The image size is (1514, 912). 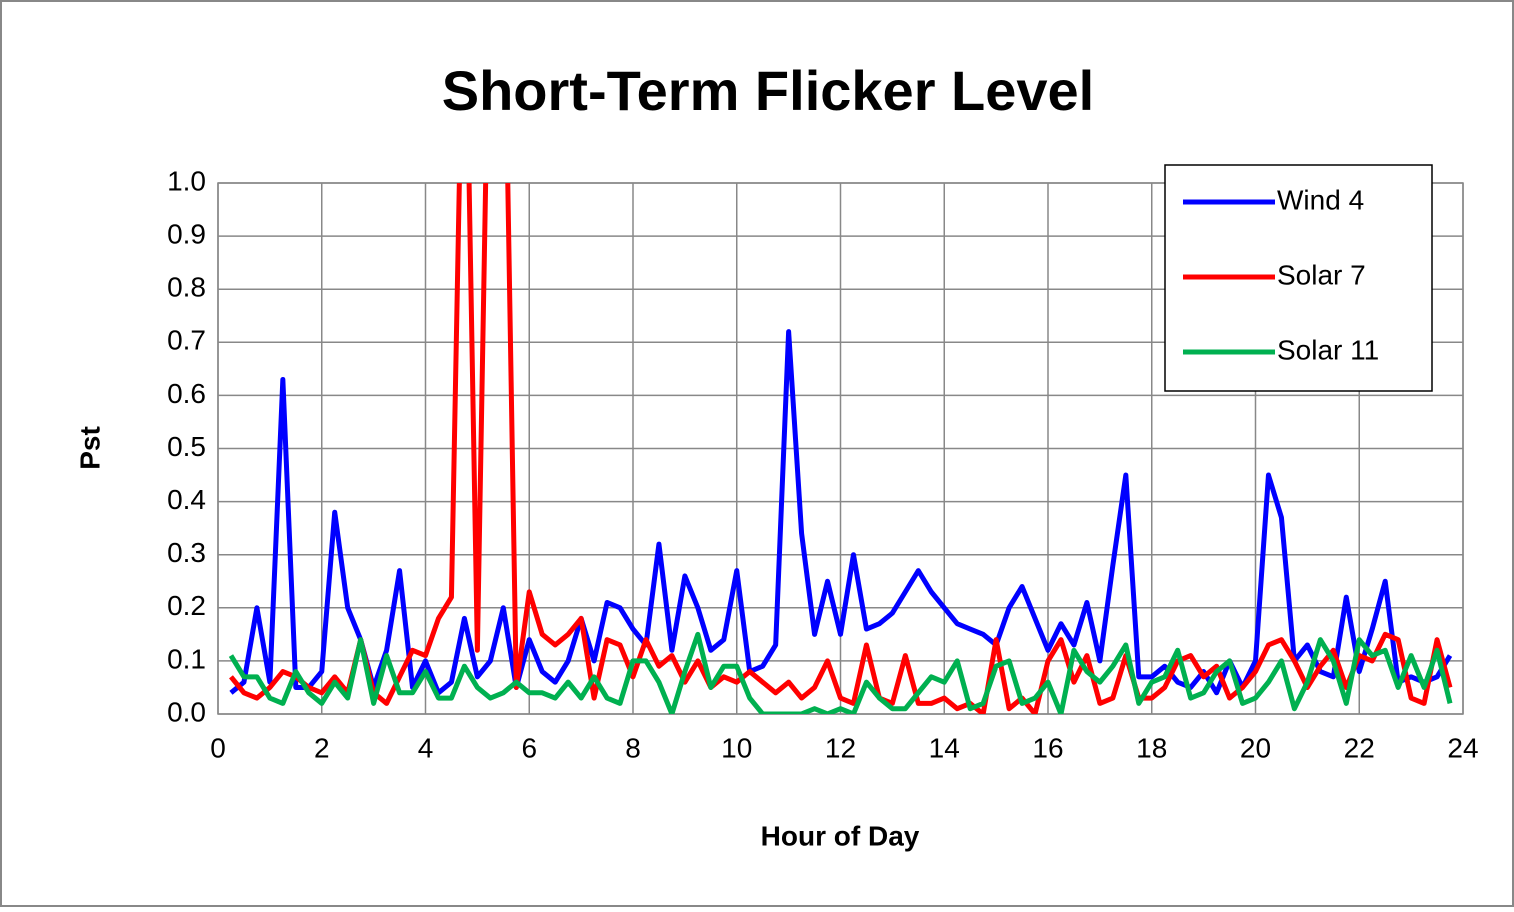 What do you see at coordinates (633, 747) in the screenshot?
I see `x-tick-label: 8` at bounding box center [633, 747].